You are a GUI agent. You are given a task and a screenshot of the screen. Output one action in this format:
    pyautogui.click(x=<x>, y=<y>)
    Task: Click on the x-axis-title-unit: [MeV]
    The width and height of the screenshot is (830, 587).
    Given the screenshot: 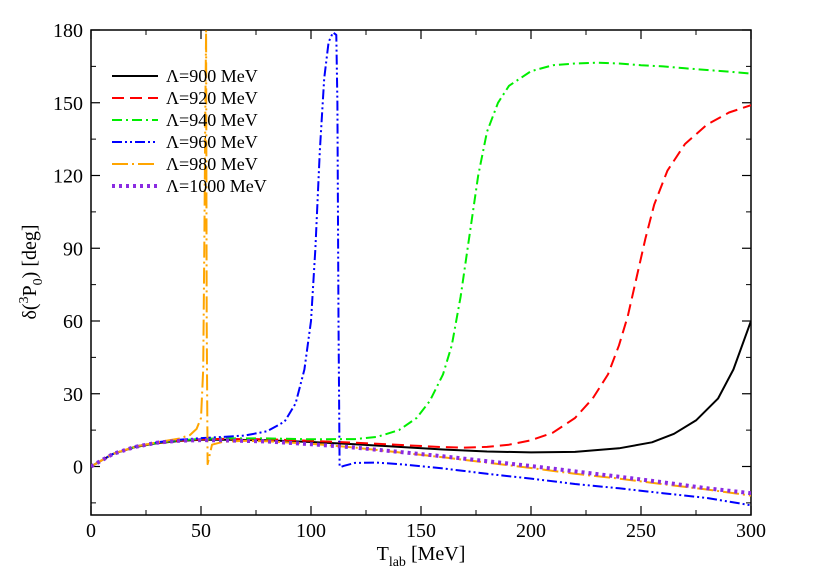 What is the action you would take?
    pyautogui.click(x=435, y=554)
    